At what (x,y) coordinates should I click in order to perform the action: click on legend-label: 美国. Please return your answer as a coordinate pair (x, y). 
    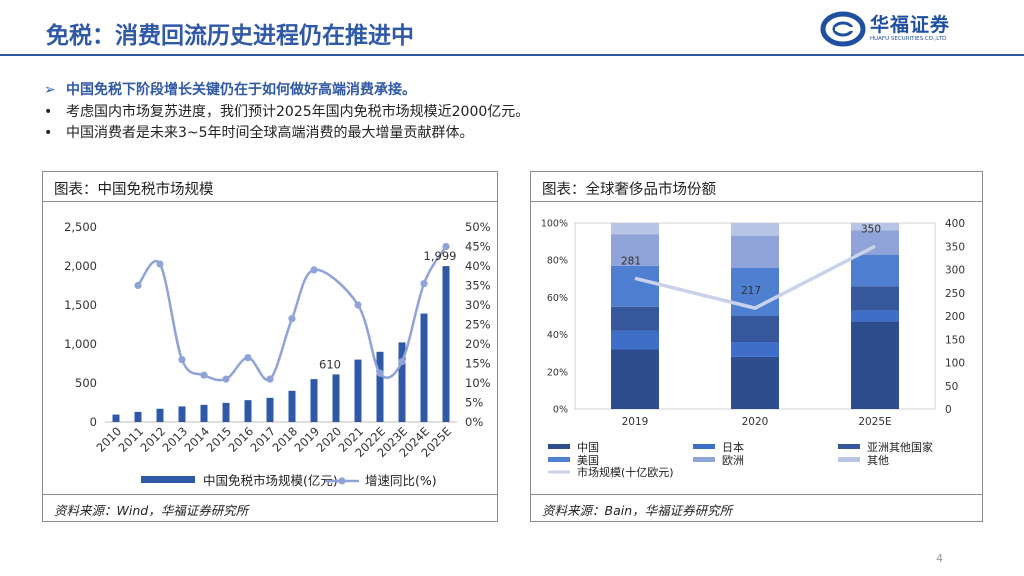
    Looking at the image, I should click on (588, 460).